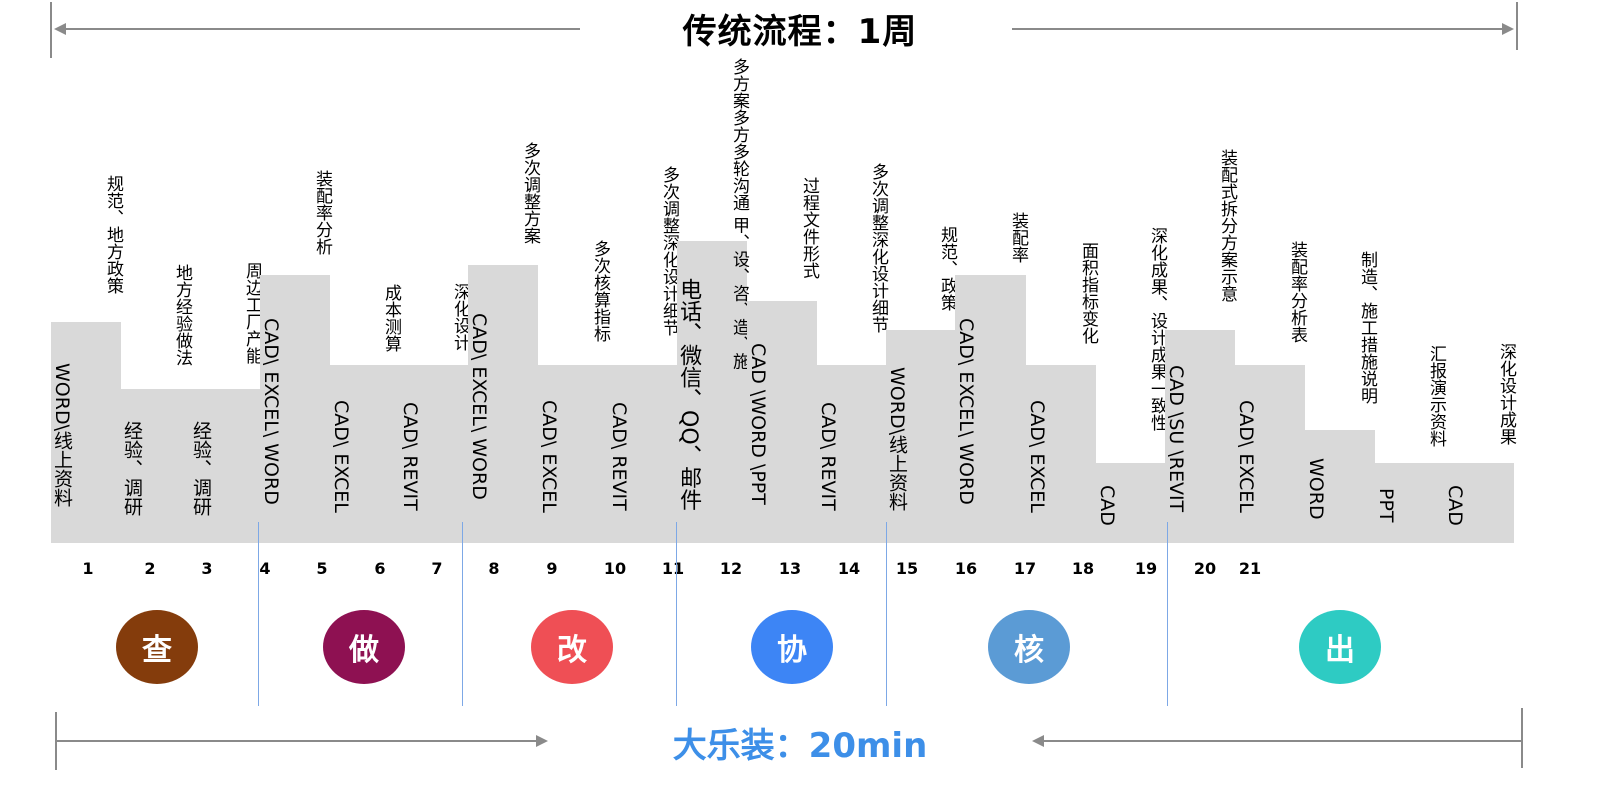  I want to click on step-number: 20, so click(1205, 568).